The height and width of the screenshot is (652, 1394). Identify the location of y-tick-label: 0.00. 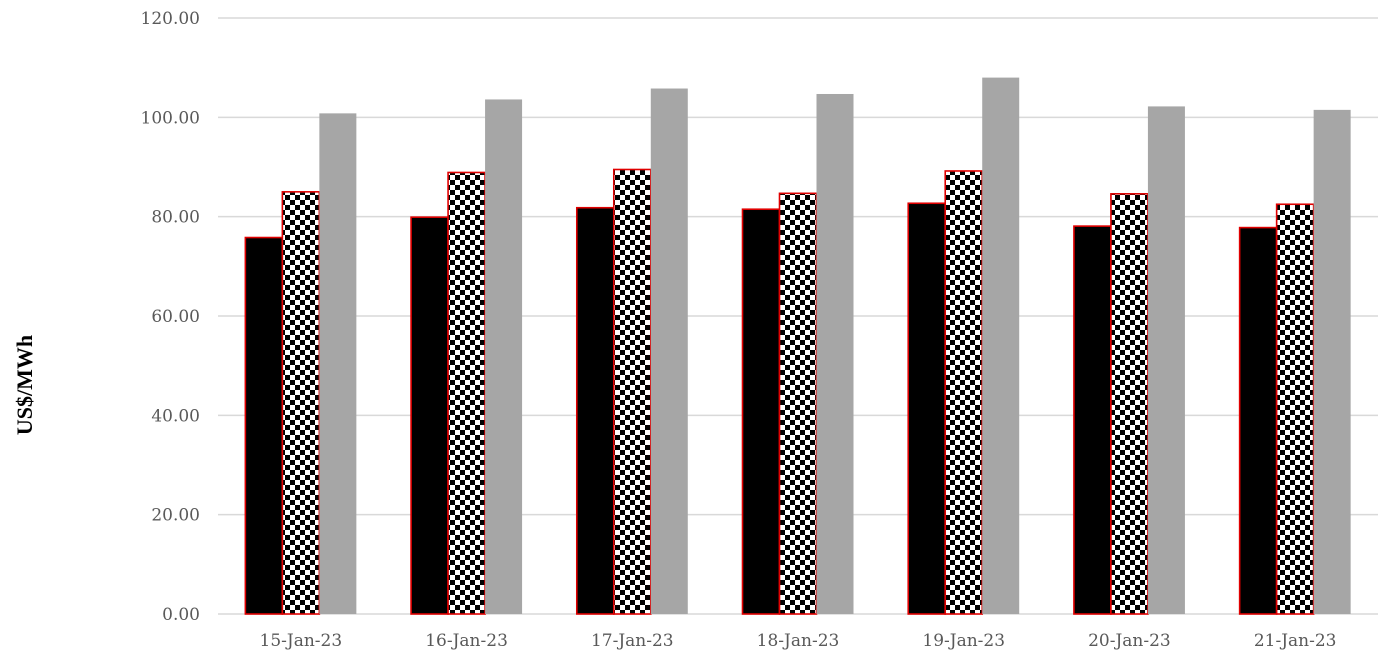
(181, 615).